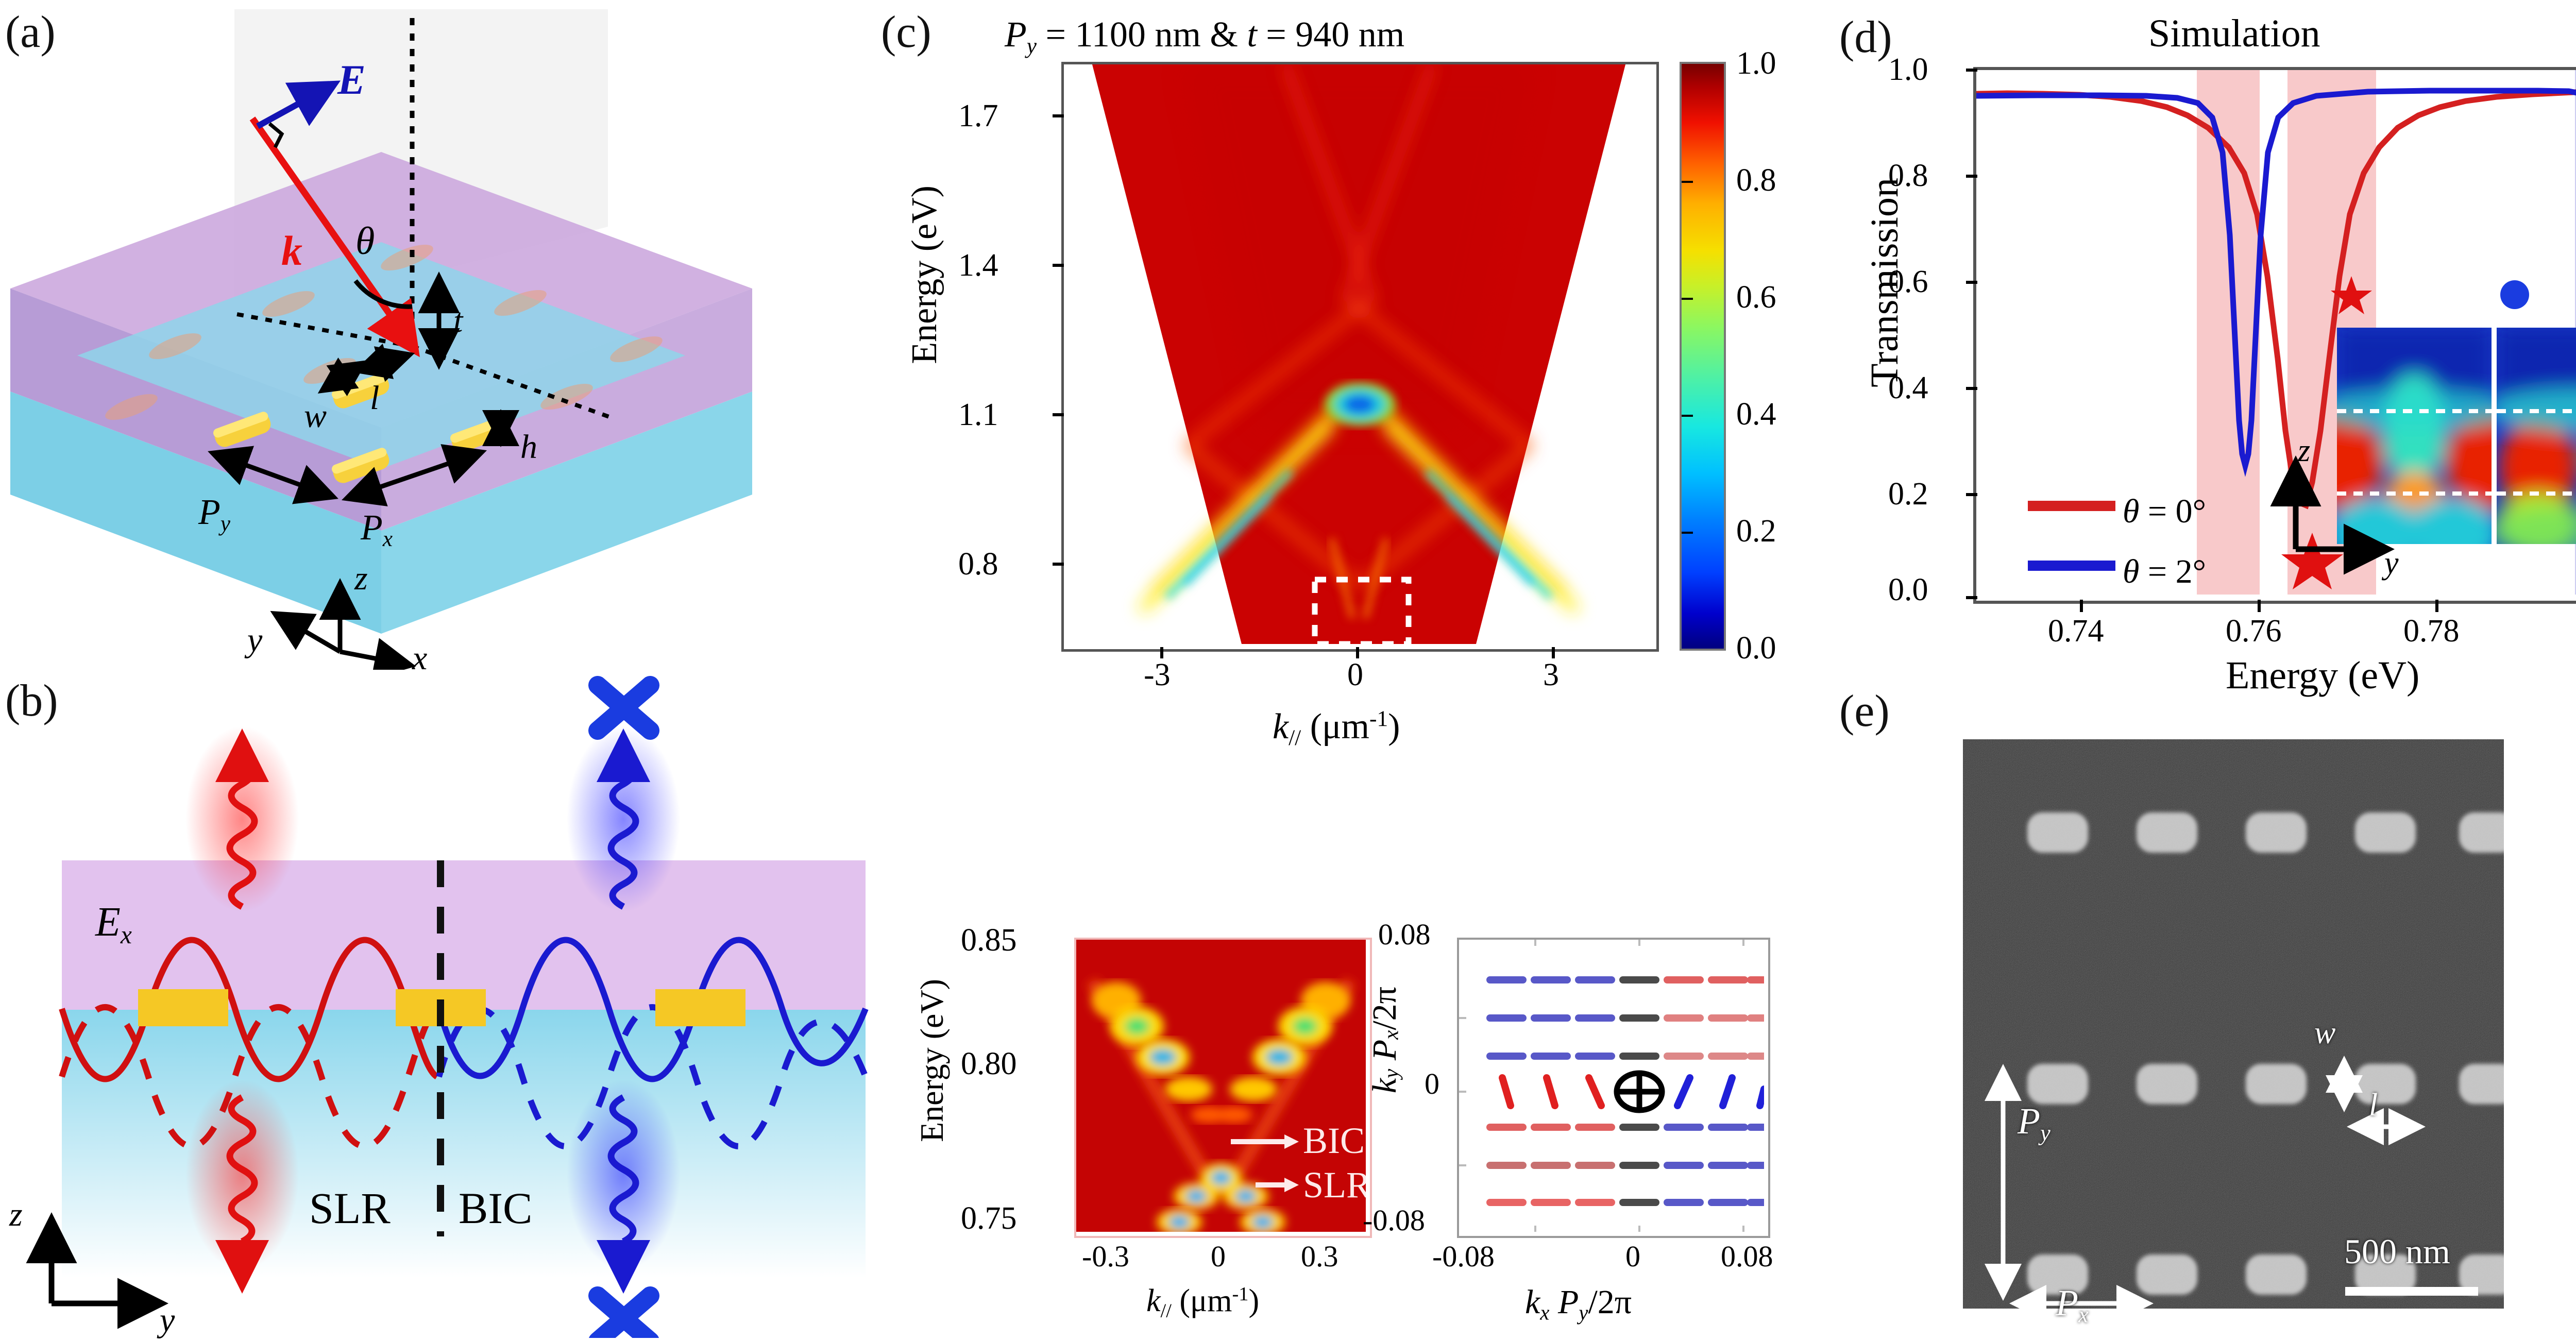 The width and height of the screenshot is (2576, 1340). Describe the element at coordinates (1394, 1220) in the screenshot. I see `panel-c-pol-ytick-2: -0.08` at that location.